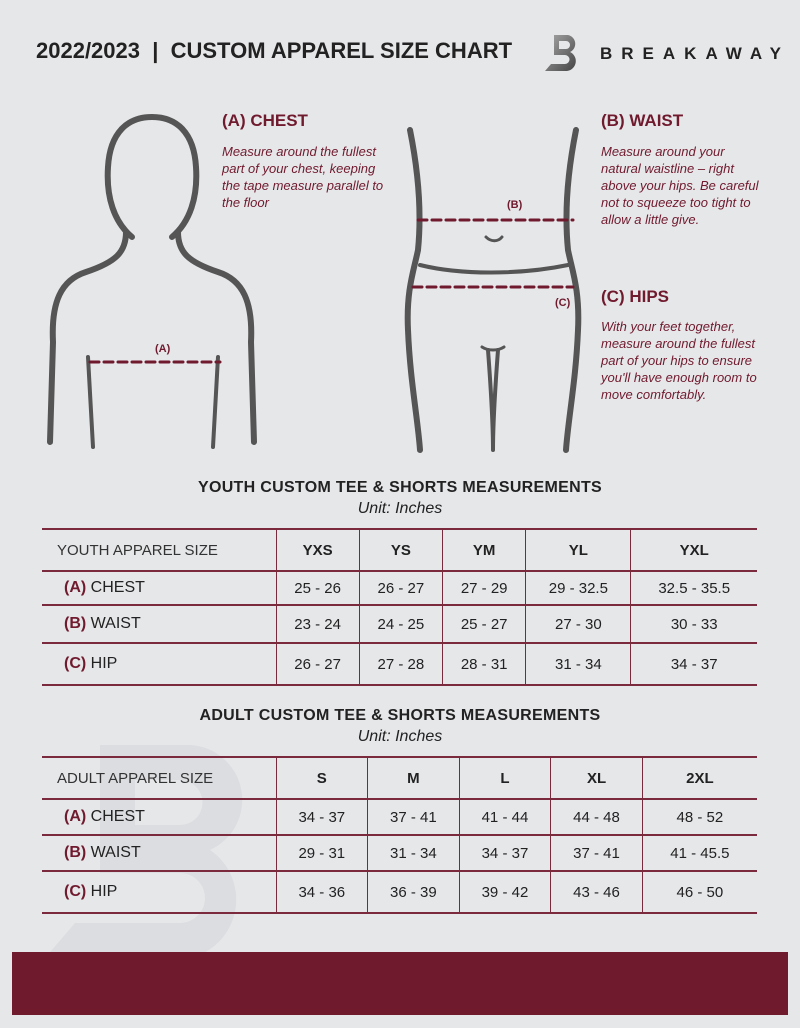 This screenshot has width=800, height=1028. I want to click on header-cell: M, so click(413, 778).